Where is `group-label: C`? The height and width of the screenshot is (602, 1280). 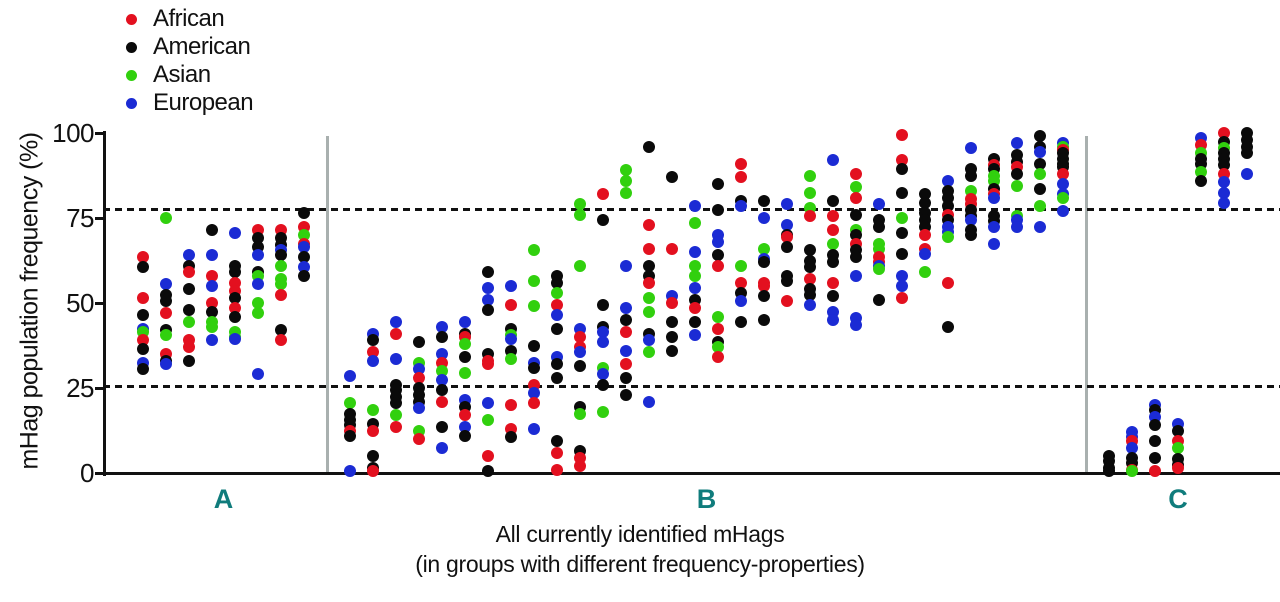 group-label: C is located at coordinates (1178, 499).